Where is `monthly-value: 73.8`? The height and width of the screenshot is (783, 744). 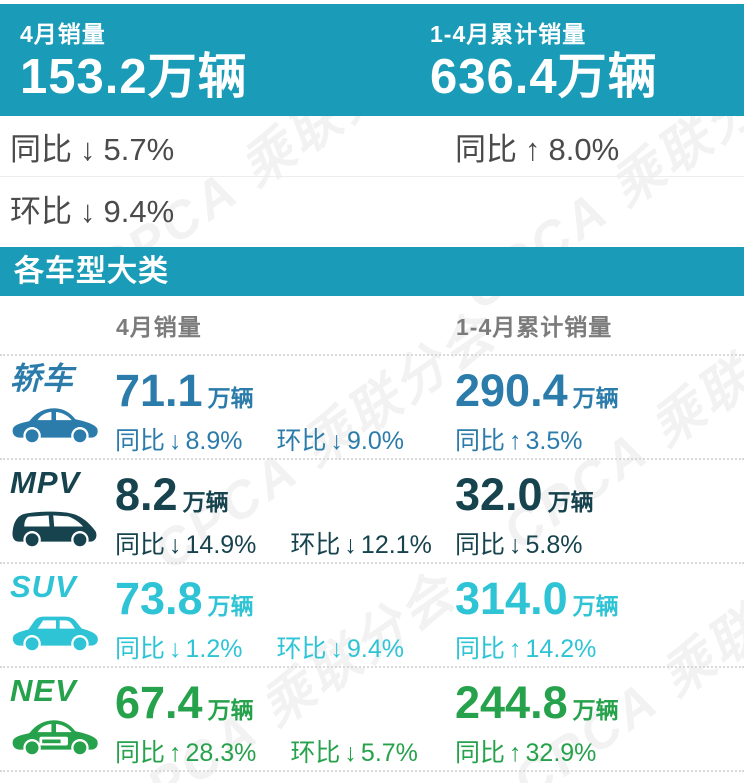 monthly-value: 73.8 is located at coordinates (159, 598).